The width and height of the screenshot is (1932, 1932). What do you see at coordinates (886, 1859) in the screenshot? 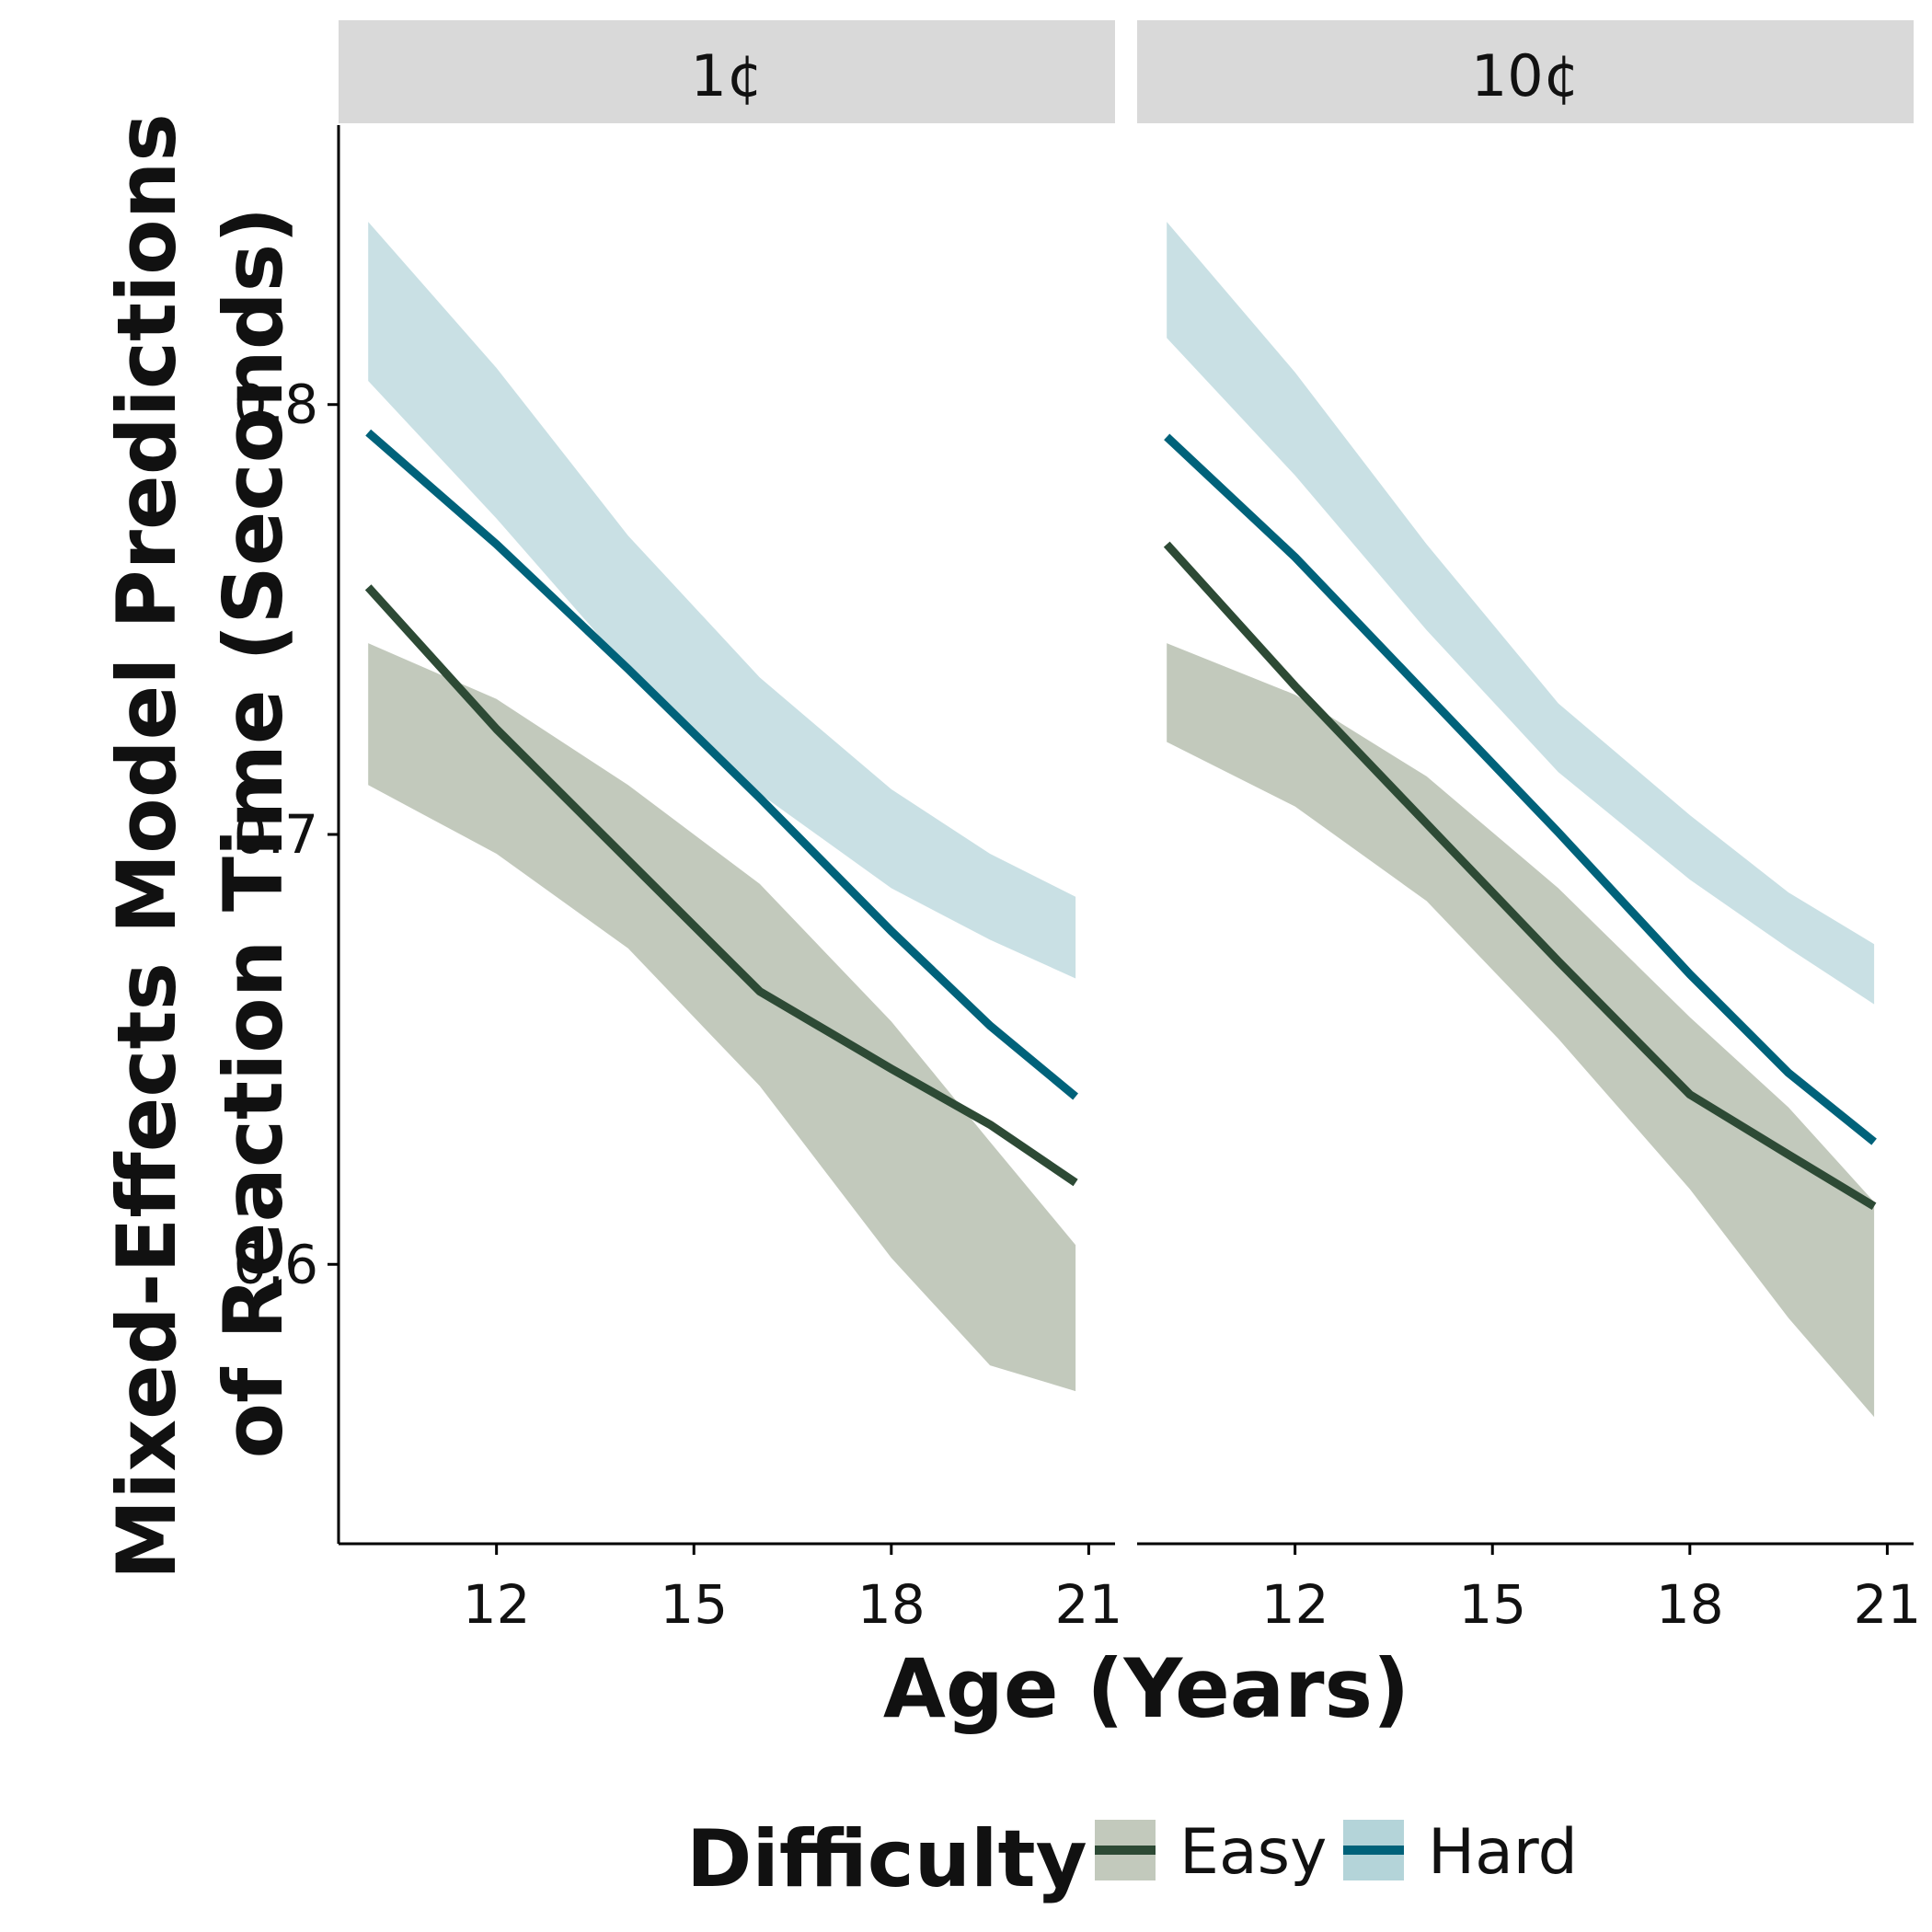
I see `legend-title: Difficulty` at bounding box center [886, 1859].